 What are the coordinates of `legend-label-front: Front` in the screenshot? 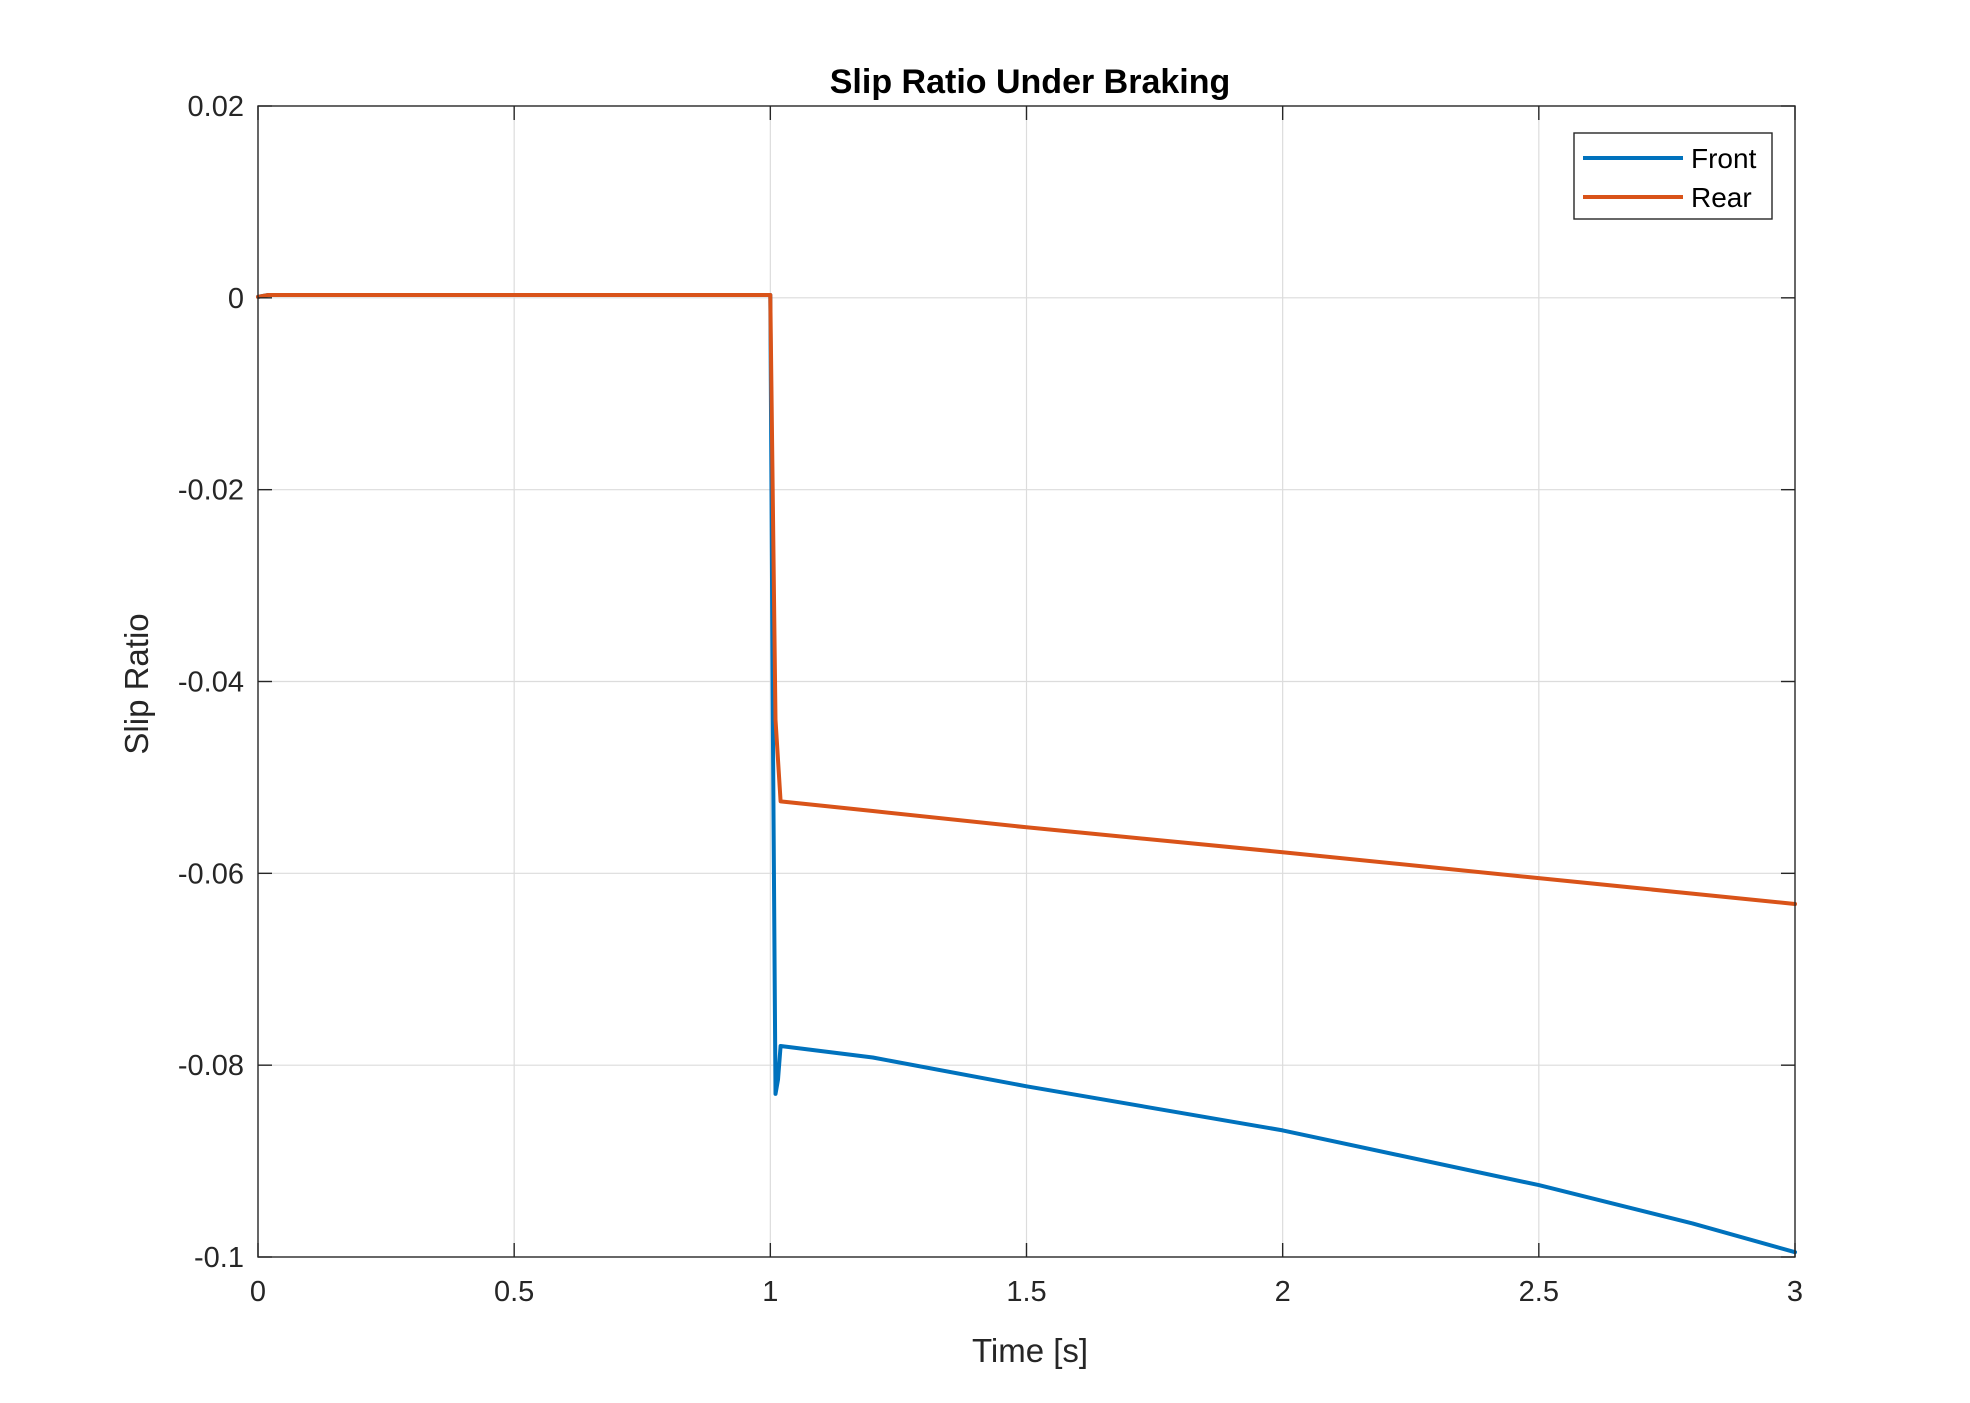 It's located at (1724, 158).